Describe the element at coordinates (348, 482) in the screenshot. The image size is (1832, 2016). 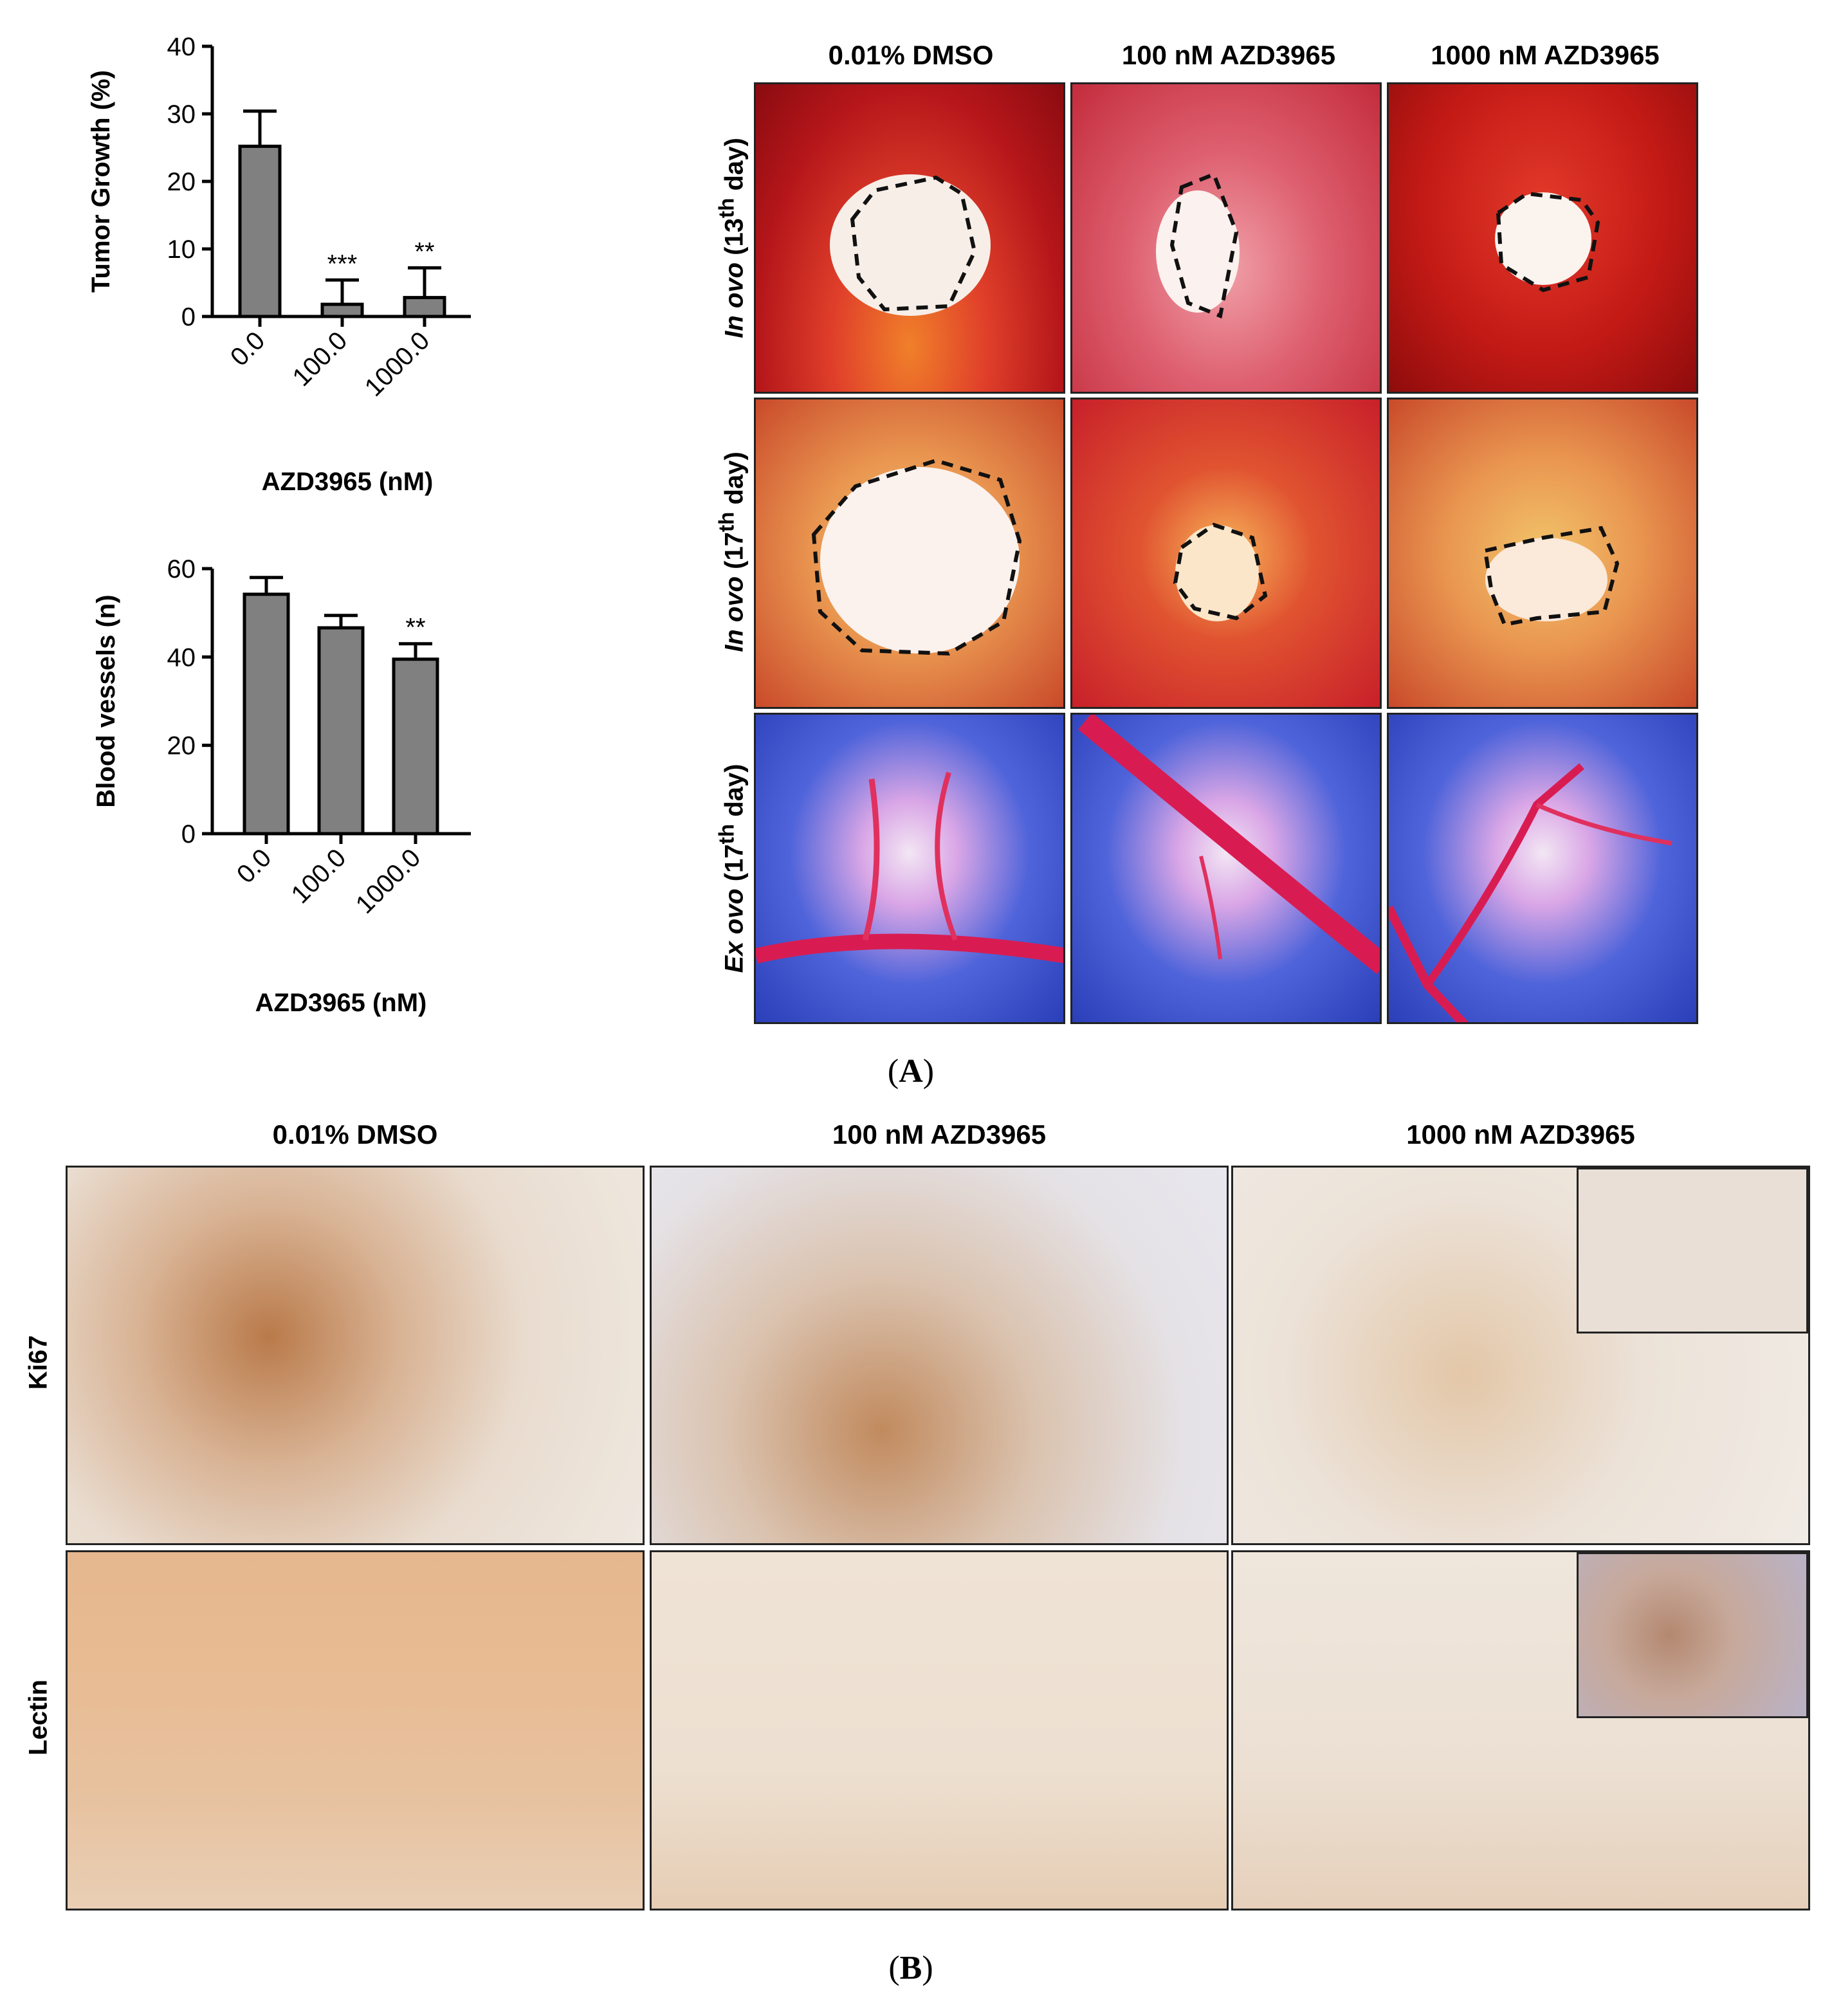
I see `tumor-growth-x-axis-label: AZD3965 (nM)` at that location.